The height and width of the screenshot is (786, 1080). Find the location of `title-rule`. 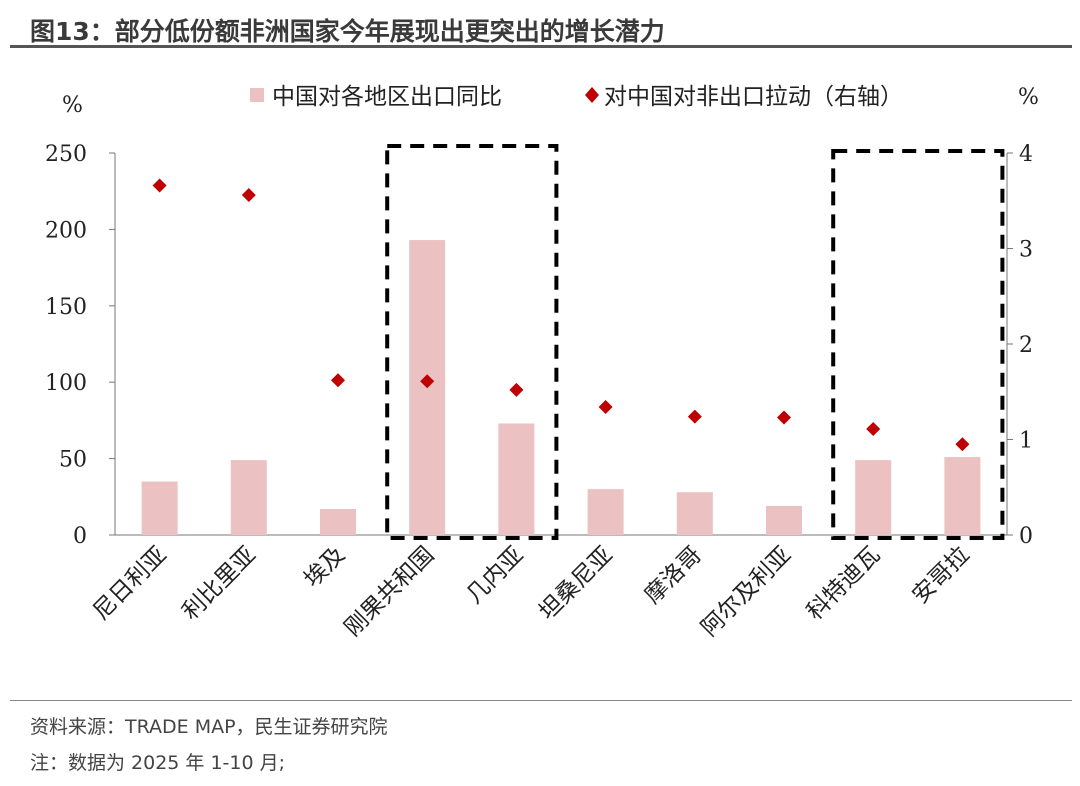

title-rule is located at coordinates (541, 46).